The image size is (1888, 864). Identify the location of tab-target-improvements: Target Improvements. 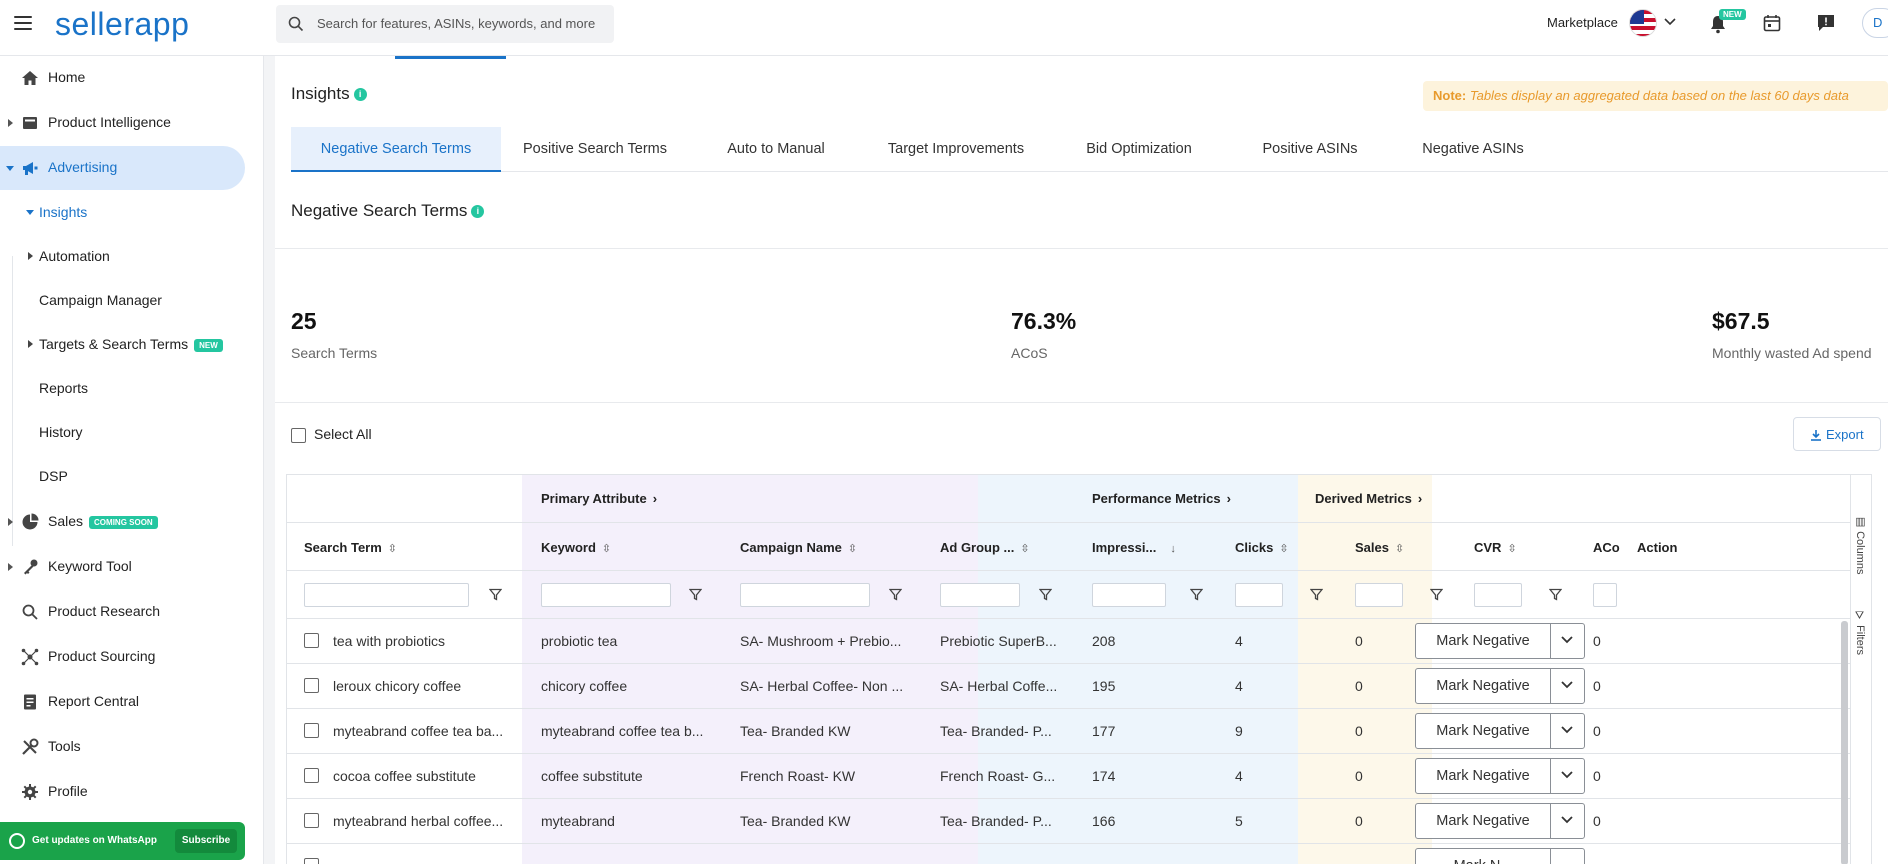
(956, 149).